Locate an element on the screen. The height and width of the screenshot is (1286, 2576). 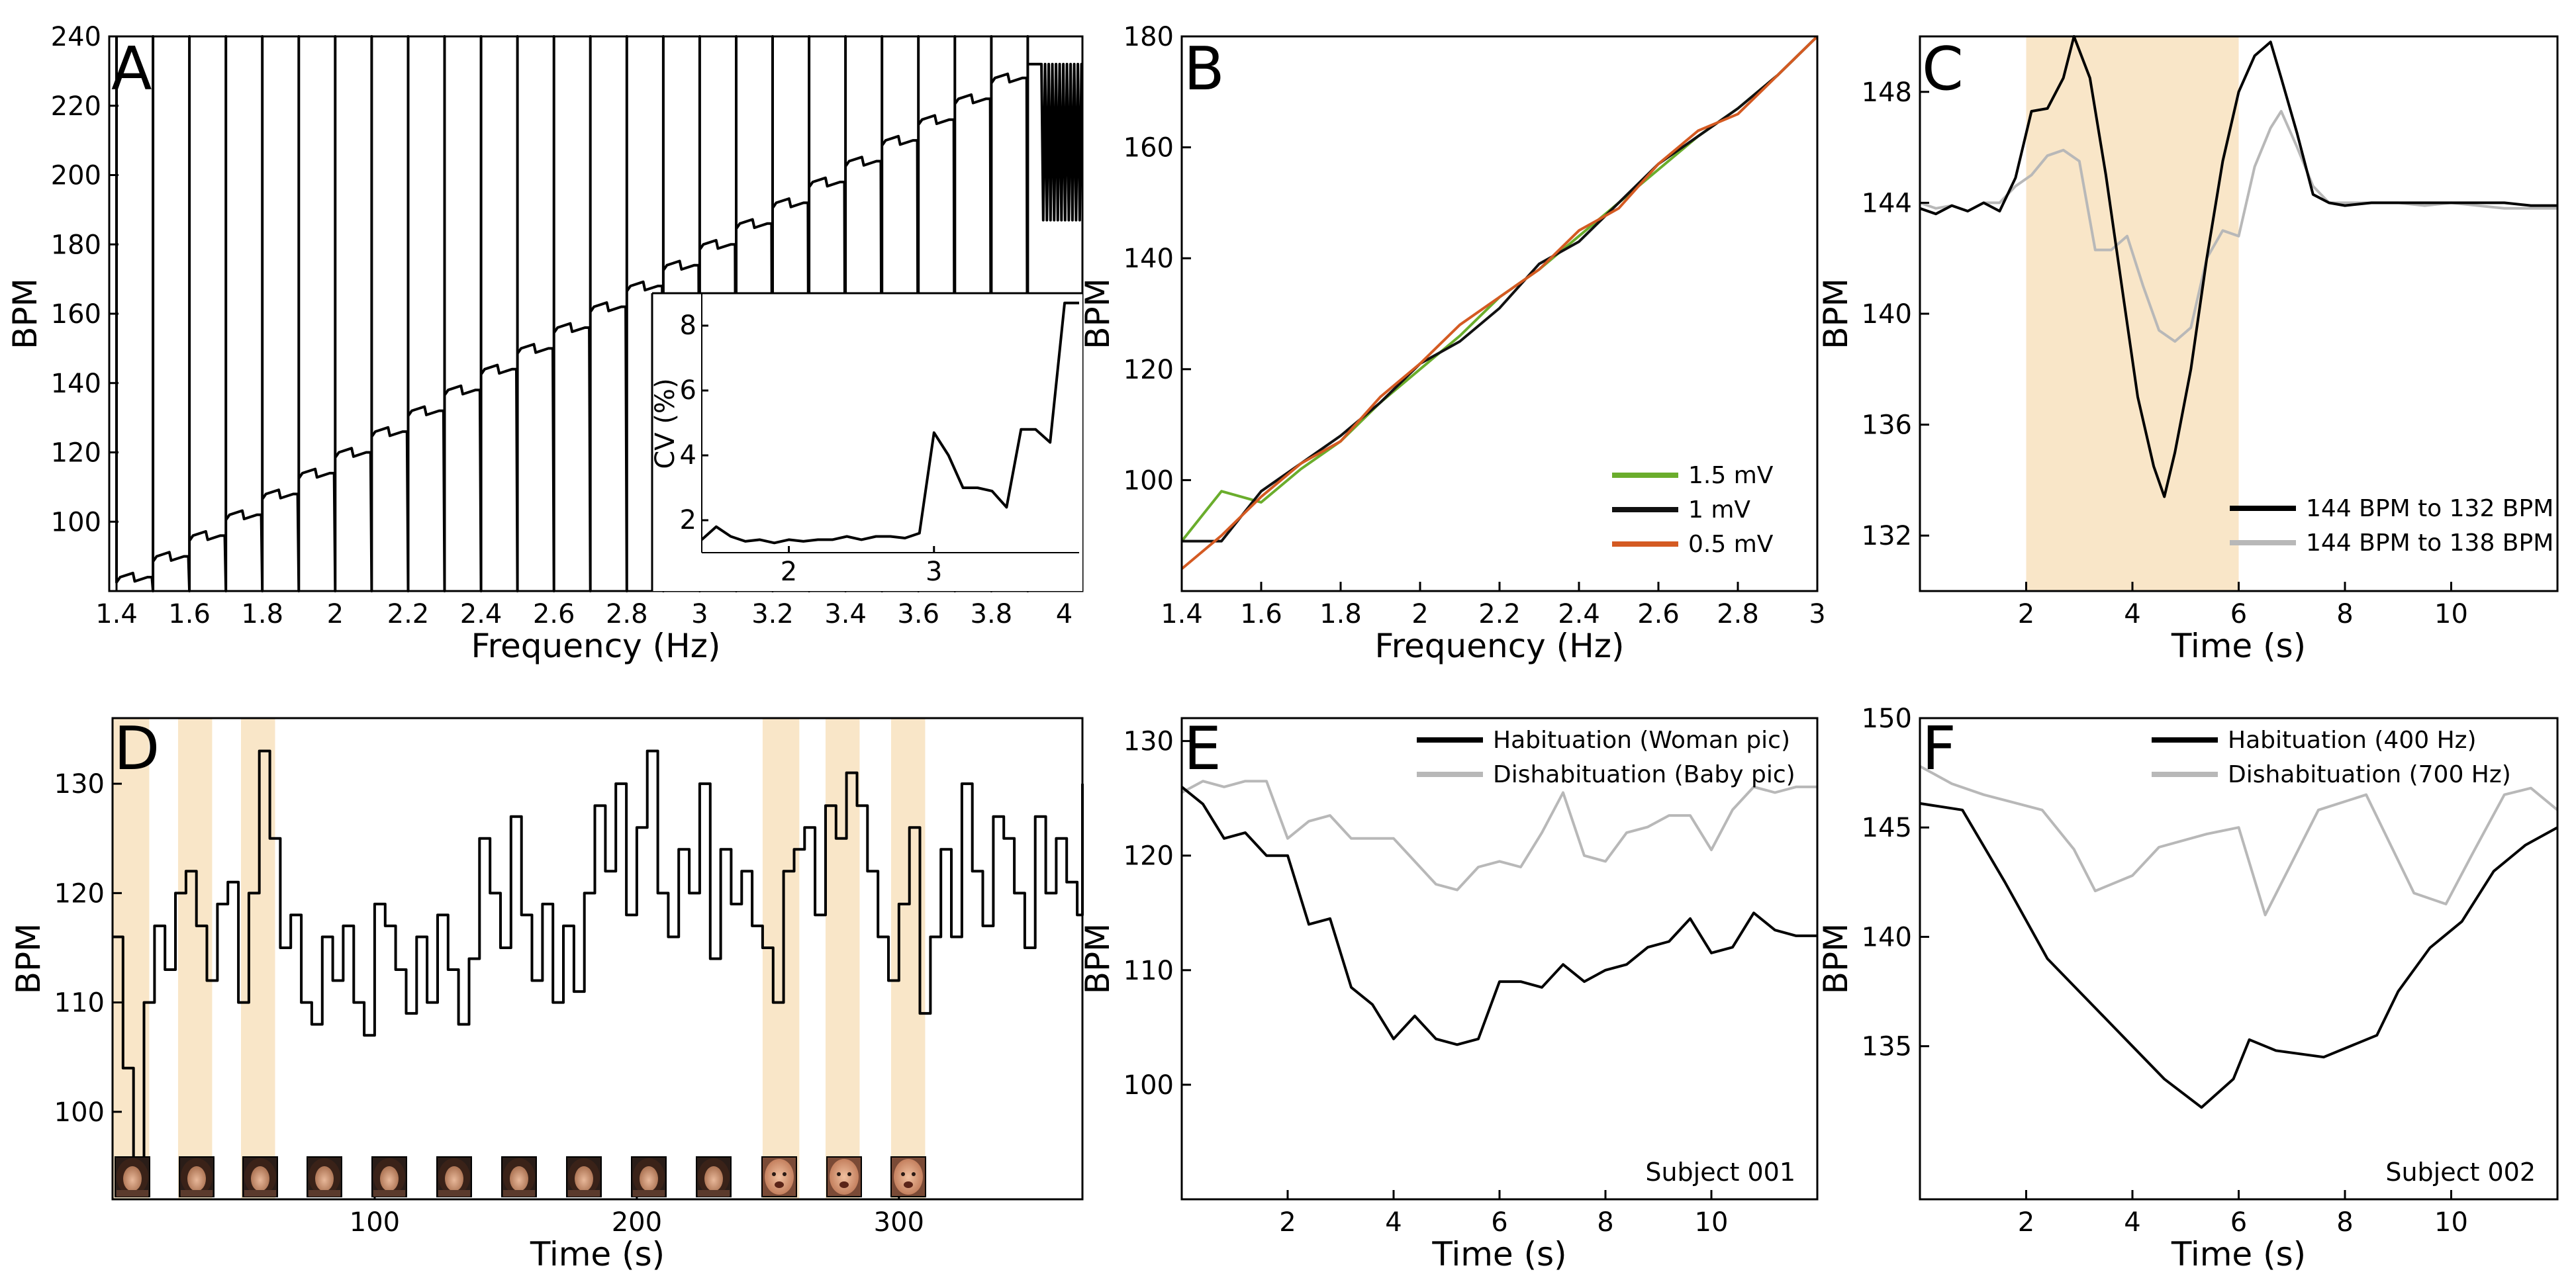
inset-y-label: CV (%) is located at coordinates (665, 424).